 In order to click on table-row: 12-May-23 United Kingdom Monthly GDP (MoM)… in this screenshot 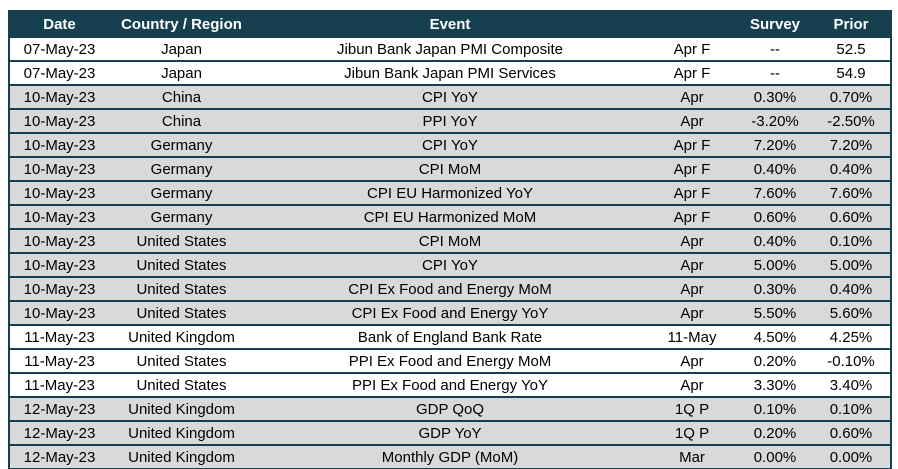, I will do `click(450, 456)`.